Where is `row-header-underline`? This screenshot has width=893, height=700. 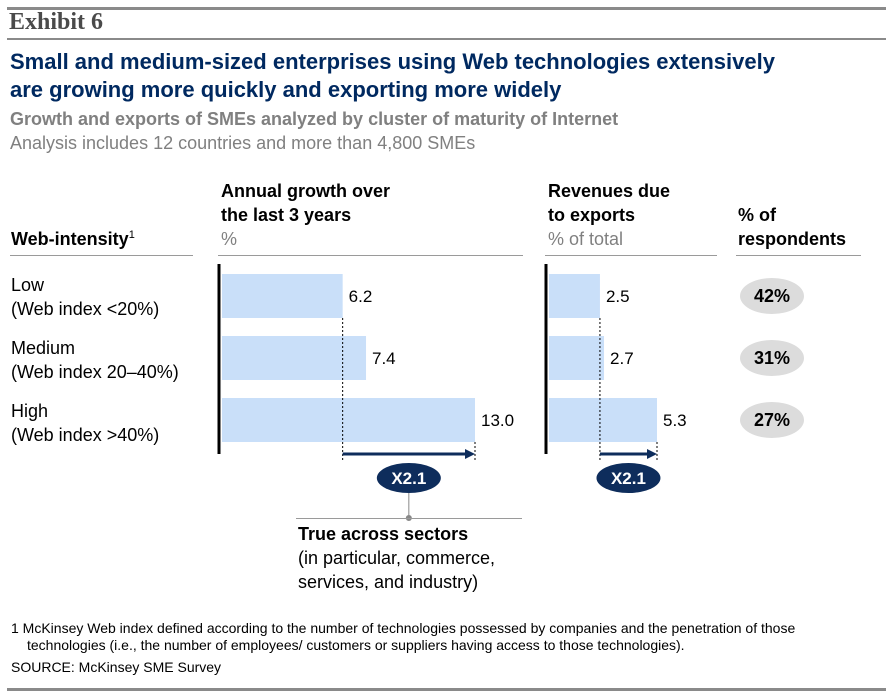
row-header-underline is located at coordinates (101, 255).